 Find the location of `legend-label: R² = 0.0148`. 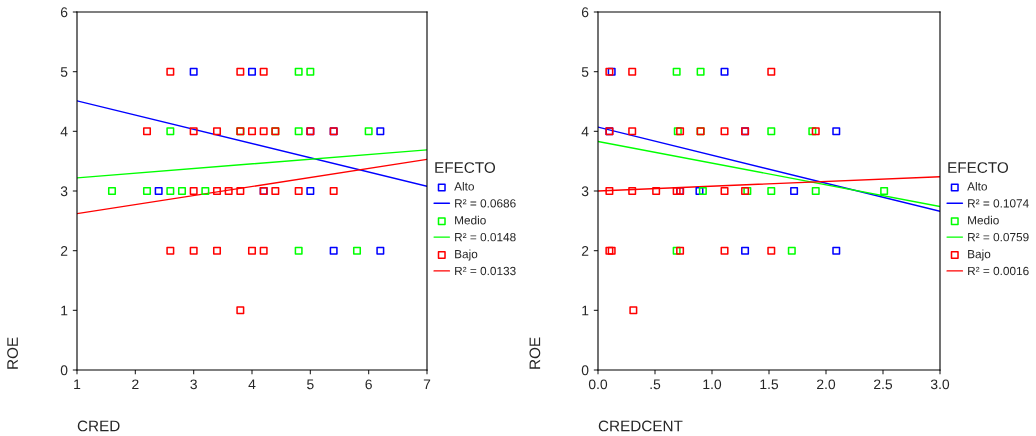

legend-label: R² = 0.0148 is located at coordinates (485, 237).